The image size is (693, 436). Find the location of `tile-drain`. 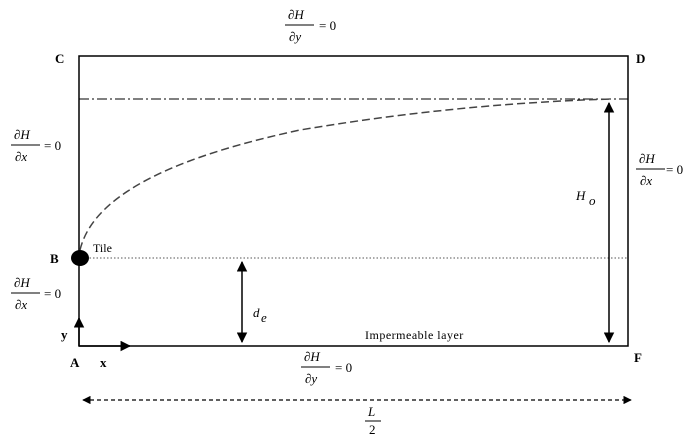

tile-drain is located at coordinates (80, 258).